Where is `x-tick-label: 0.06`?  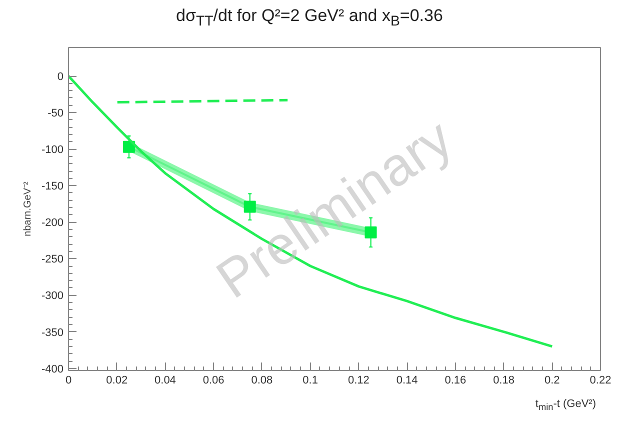
x-tick-label: 0.06 is located at coordinates (213, 380).